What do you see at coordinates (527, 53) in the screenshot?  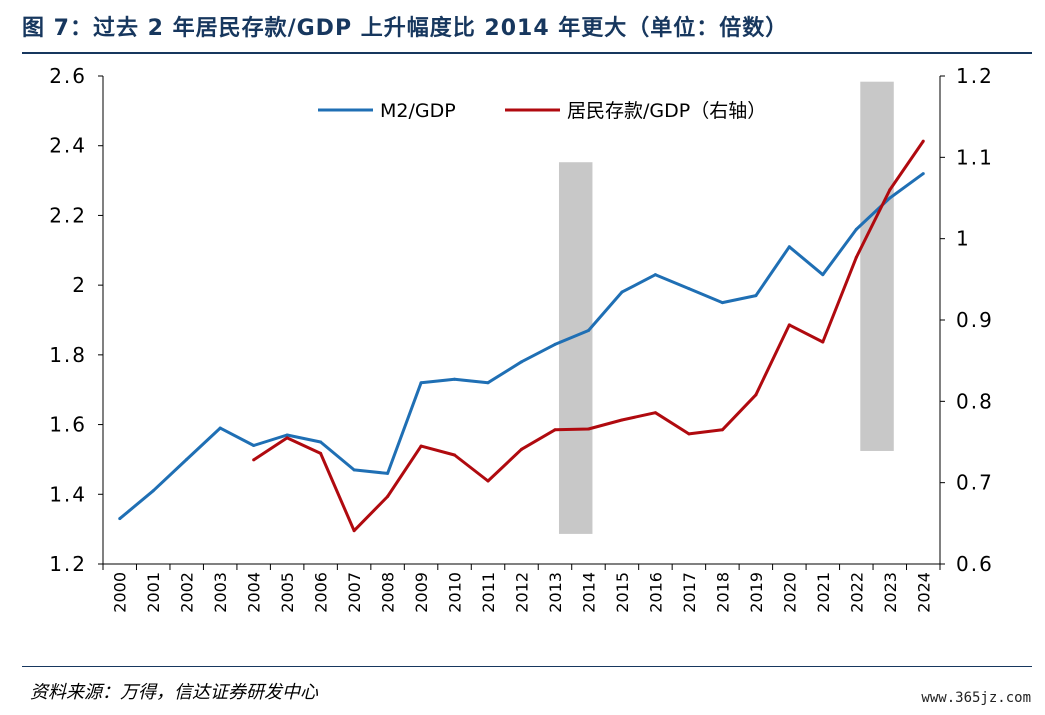 I see `title-rule` at bounding box center [527, 53].